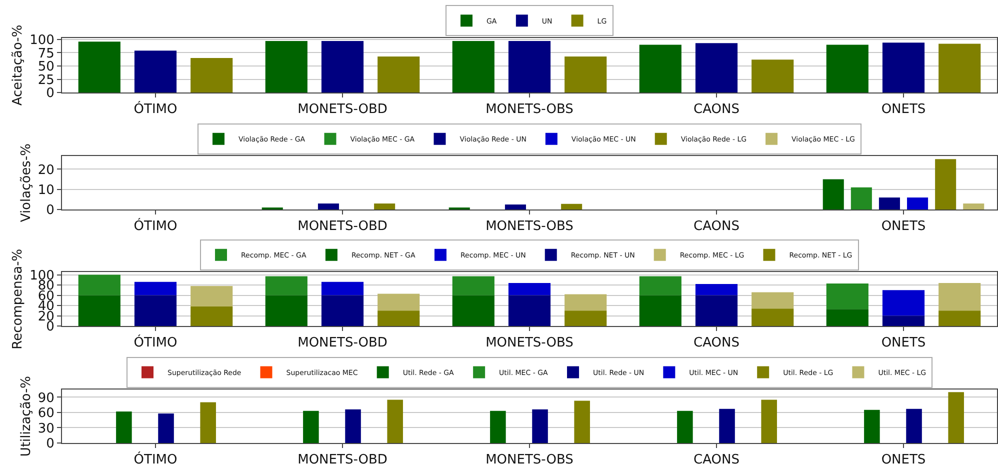 The height and width of the screenshot is (468, 998). What do you see at coordinates (46, 170) in the screenshot?
I see `y-tick-label: 20` at bounding box center [46, 170].